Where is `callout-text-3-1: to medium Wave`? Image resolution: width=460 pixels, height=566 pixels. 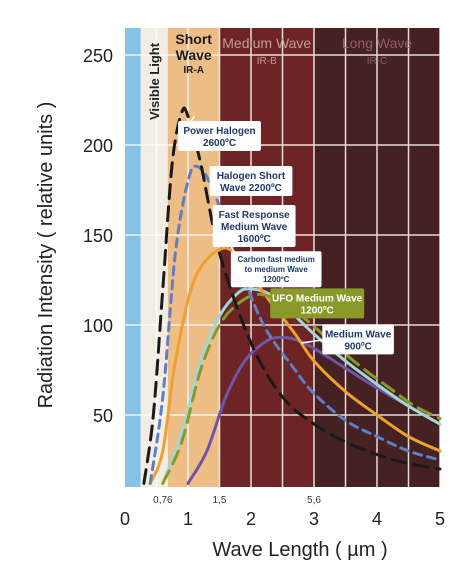
callout-text-3-1: to medium Wave is located at coordinates (277, 269).